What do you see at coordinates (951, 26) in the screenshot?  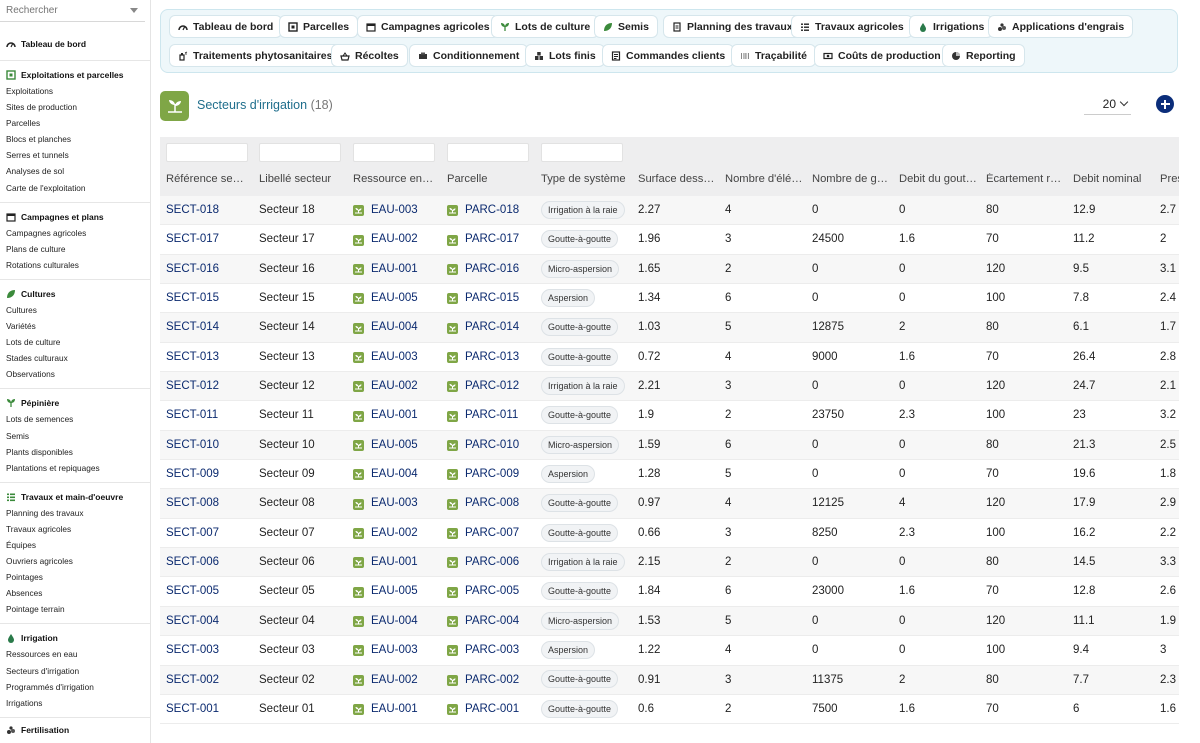 I see `menu-button-irrigations: Irrigations` at bounding box center [951, 26].